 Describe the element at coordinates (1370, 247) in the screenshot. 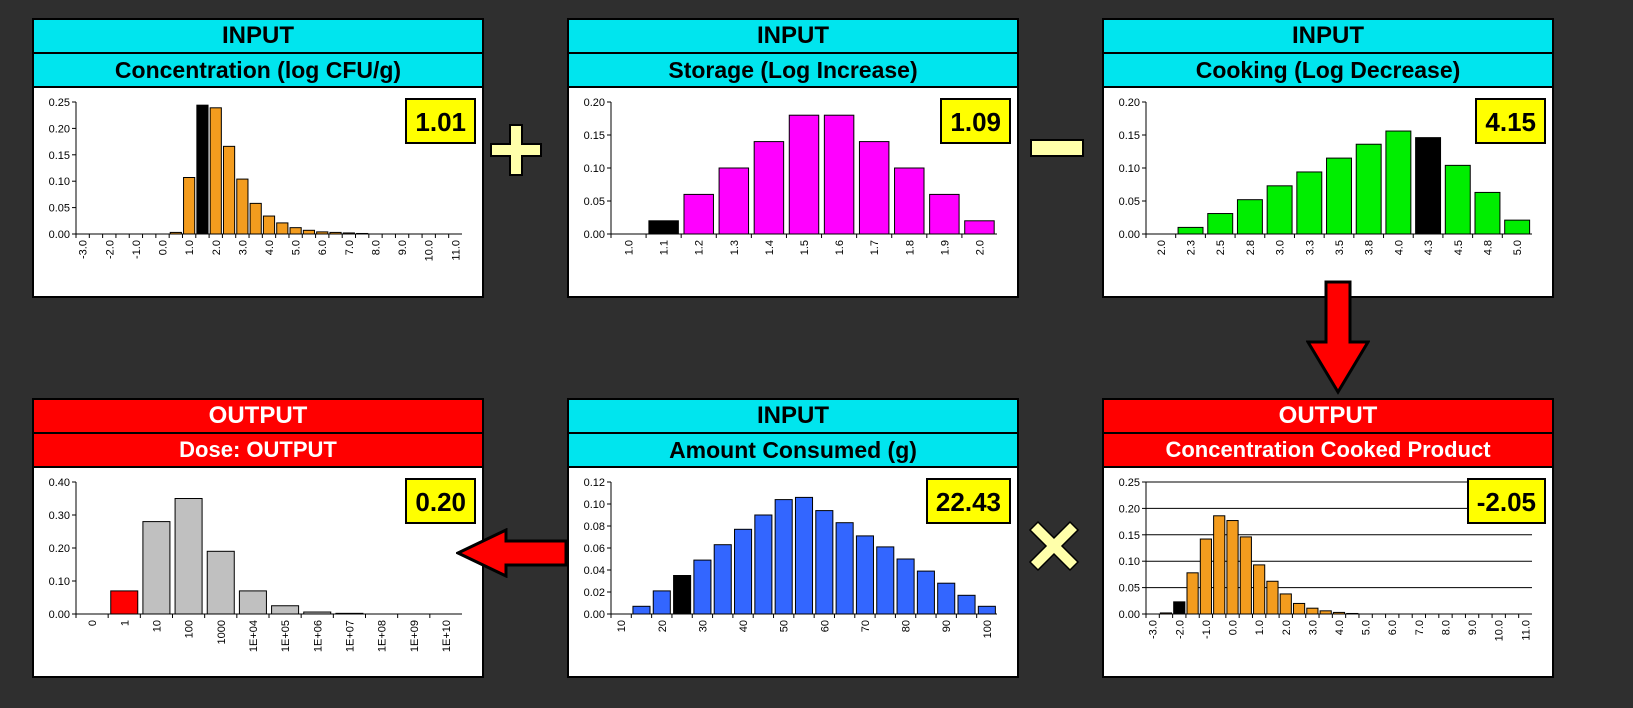

I see `x-tick-label: 3.8` at that location.